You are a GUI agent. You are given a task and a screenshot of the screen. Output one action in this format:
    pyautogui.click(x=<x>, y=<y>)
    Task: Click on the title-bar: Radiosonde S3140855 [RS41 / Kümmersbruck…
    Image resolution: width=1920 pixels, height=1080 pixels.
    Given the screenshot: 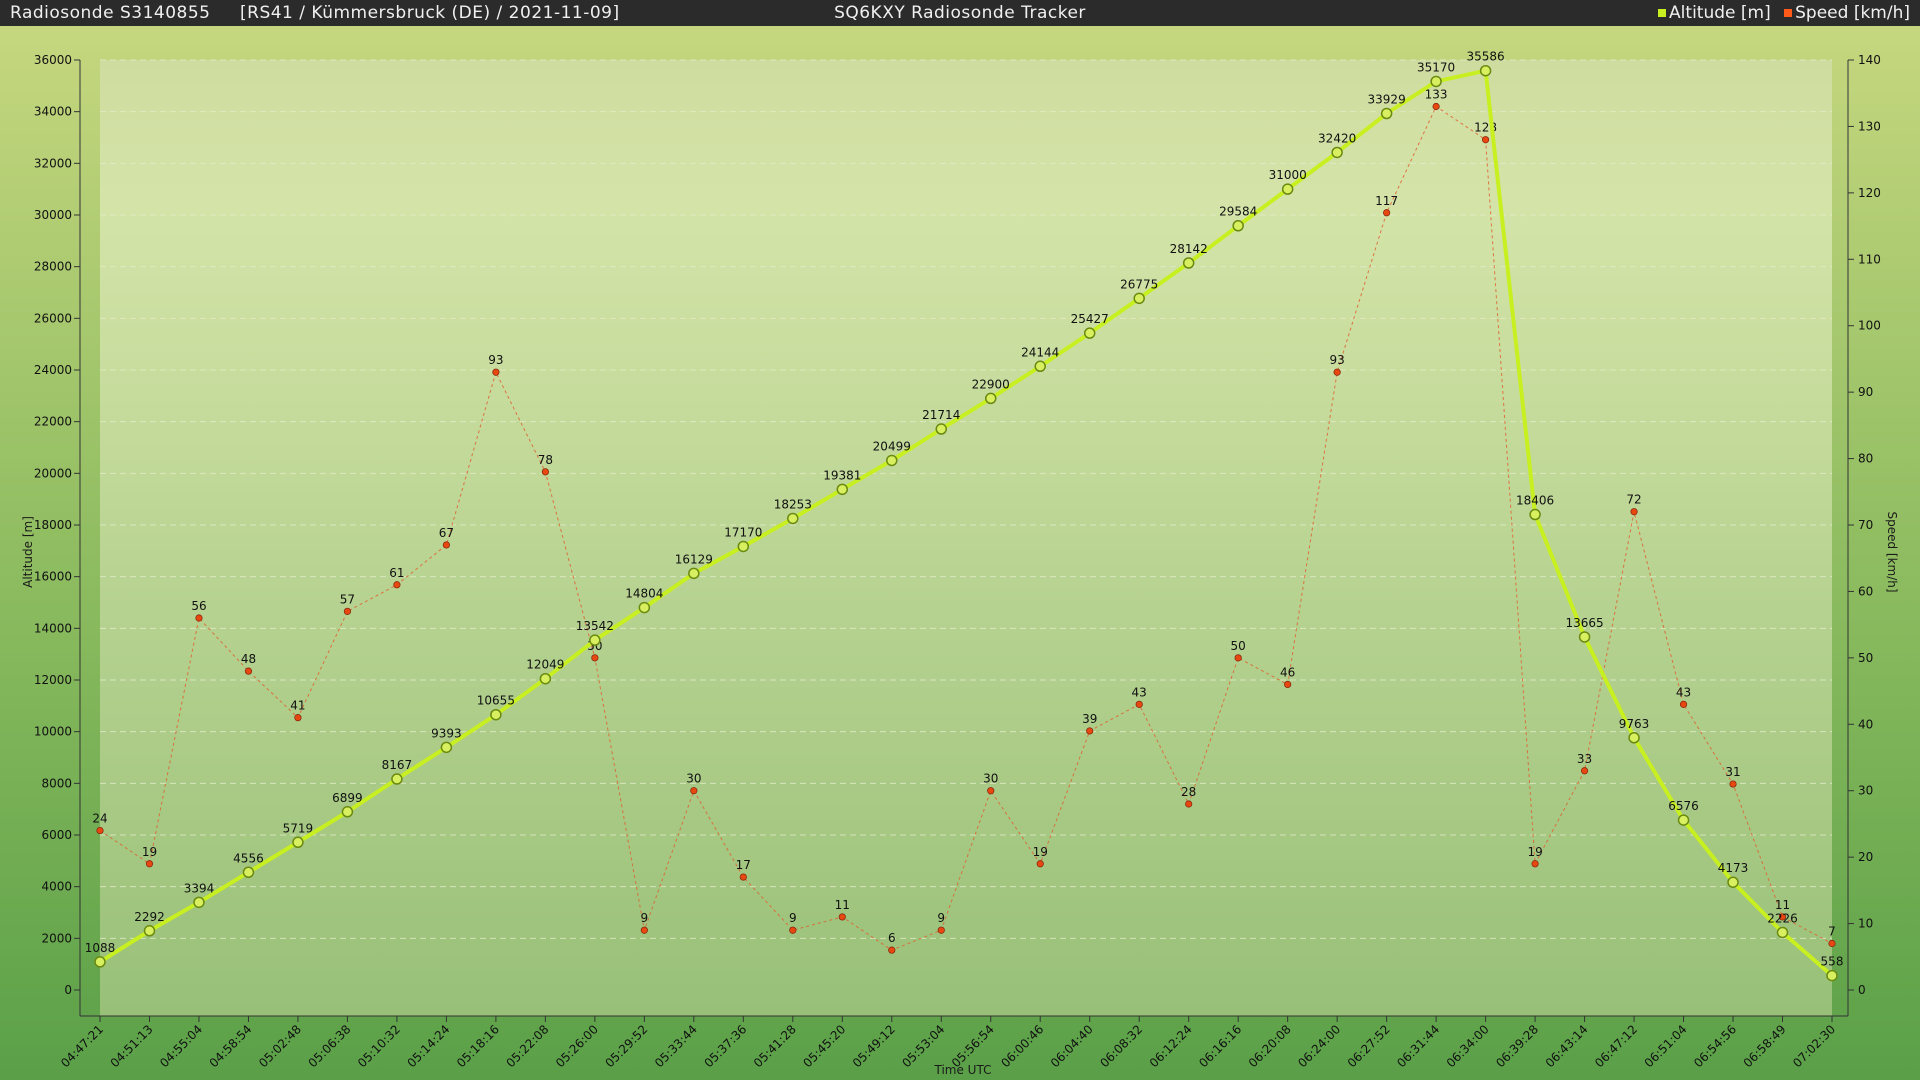 What is the action you would take?
    pyautogui.click(x=960, y=13)
    